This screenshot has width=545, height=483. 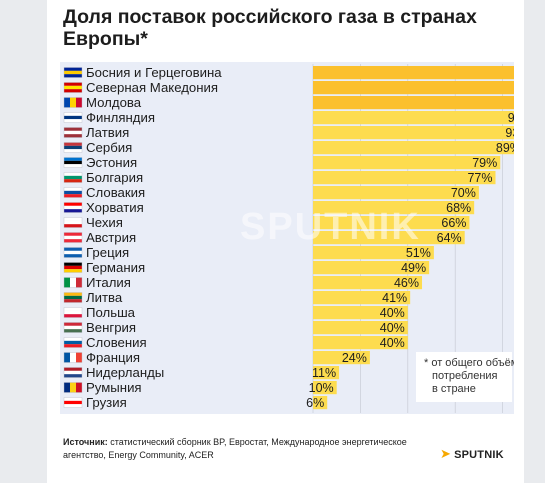 What do you see at coordinates (115, 192) in the screenshot?
I see `category-label: Словакия` at bounding box center [115, 192].